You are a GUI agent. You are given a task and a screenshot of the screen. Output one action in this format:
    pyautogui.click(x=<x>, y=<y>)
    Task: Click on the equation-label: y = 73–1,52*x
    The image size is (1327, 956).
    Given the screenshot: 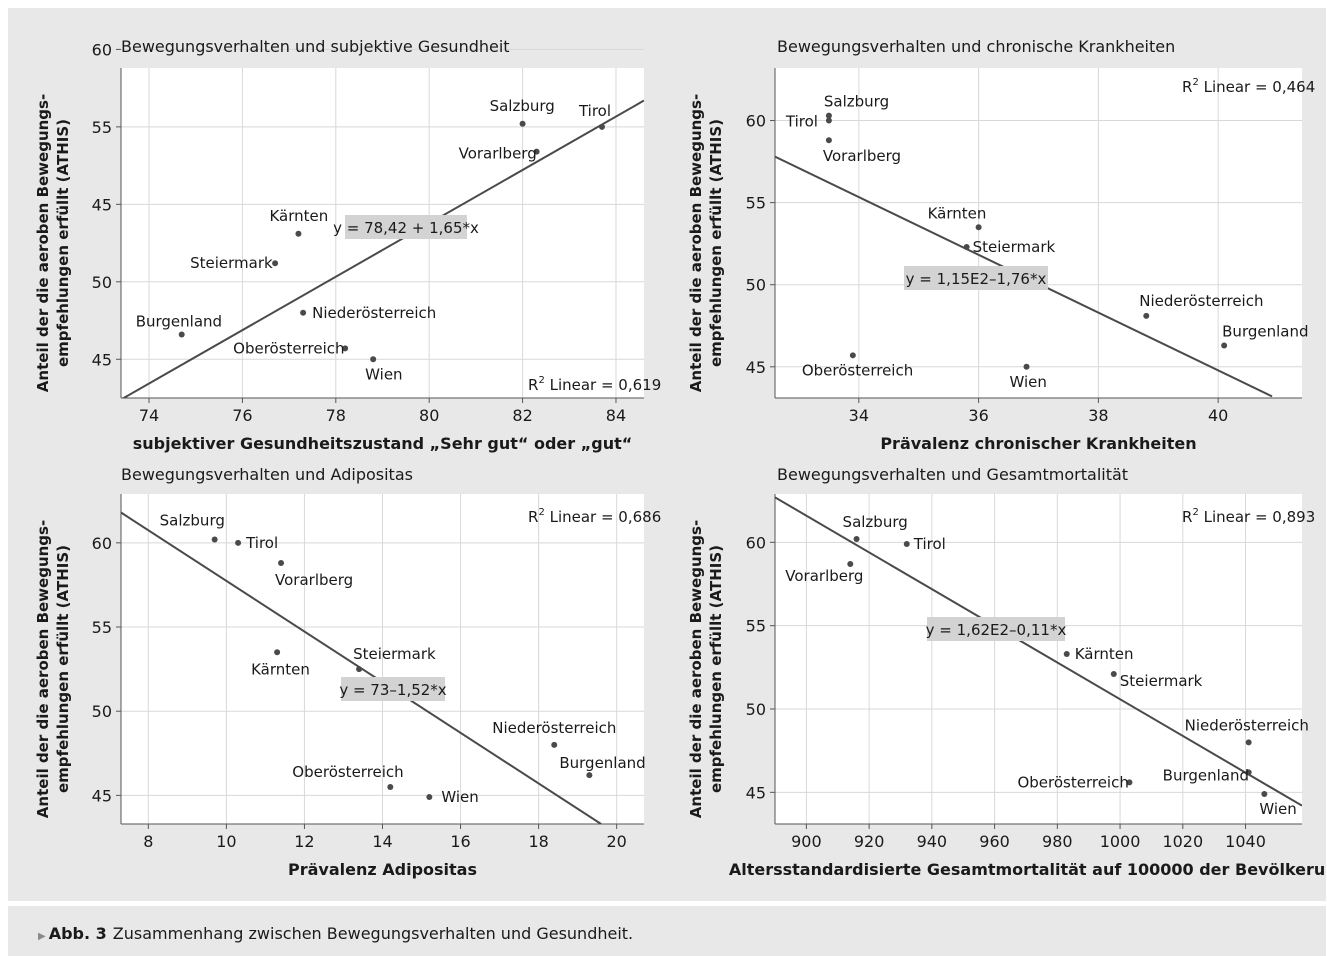 What is the action you would take?
    pyautogui.click(x=392, y=690)
    